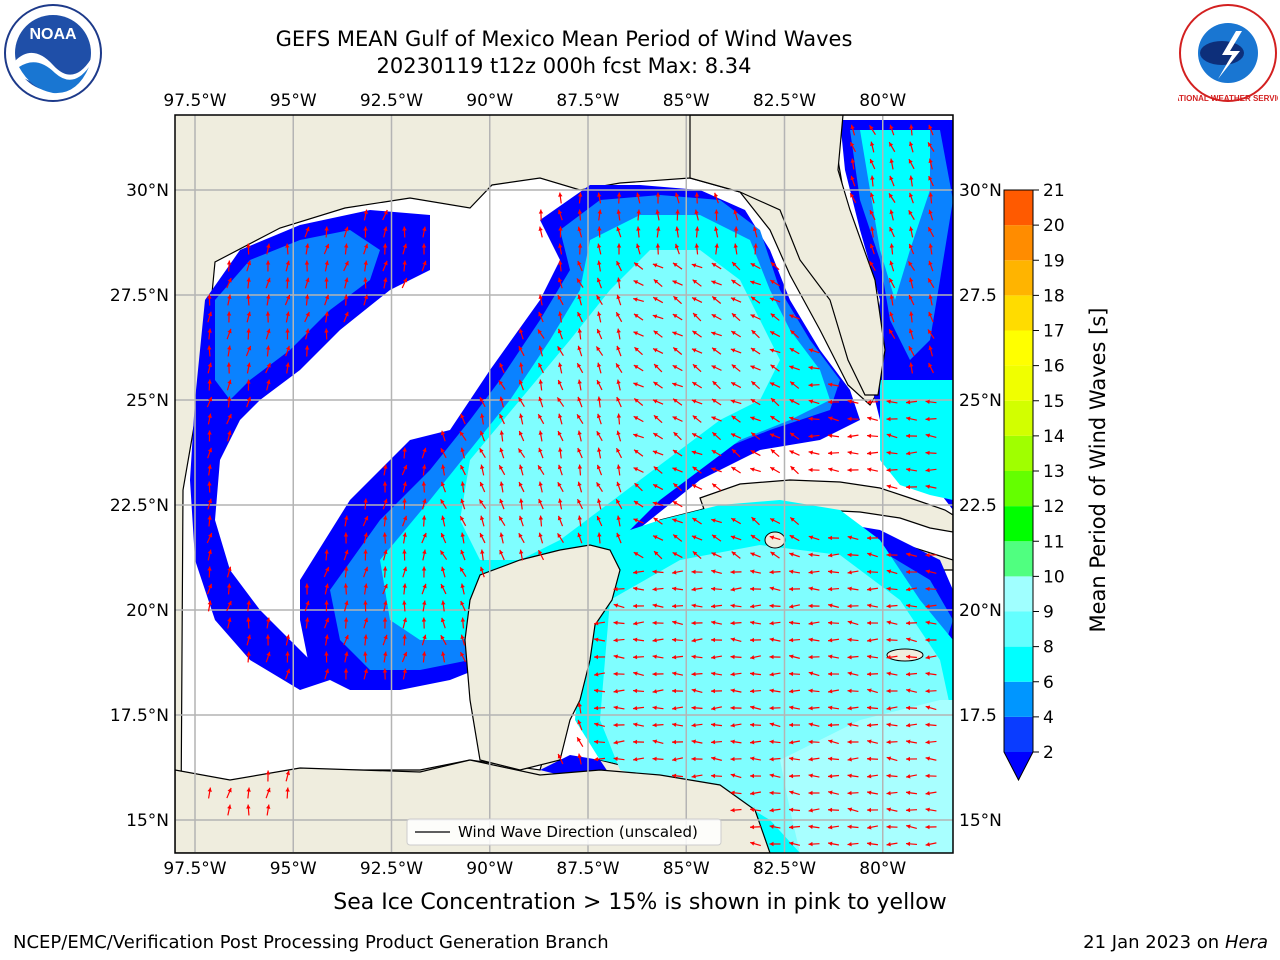  What do you see at coordinates (978, 716) in the screenshot?
I see `lat-label-right: 17.5` at bounding box center [978, 716].